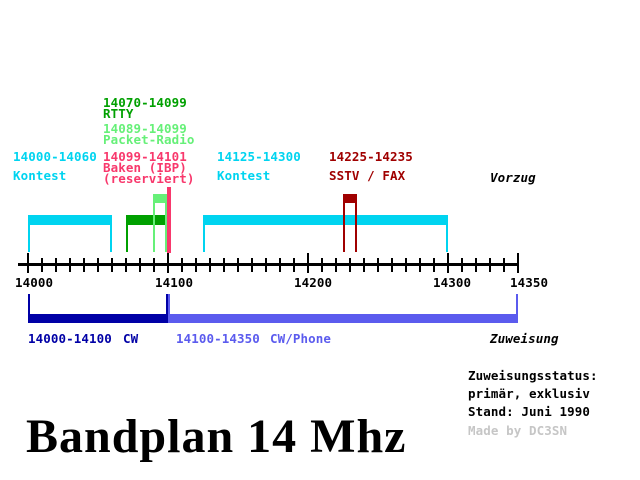 The width and height of the screenshot is (640, 480). I want to click on axis-tick-label-14200: 14200, so click(313, 282).